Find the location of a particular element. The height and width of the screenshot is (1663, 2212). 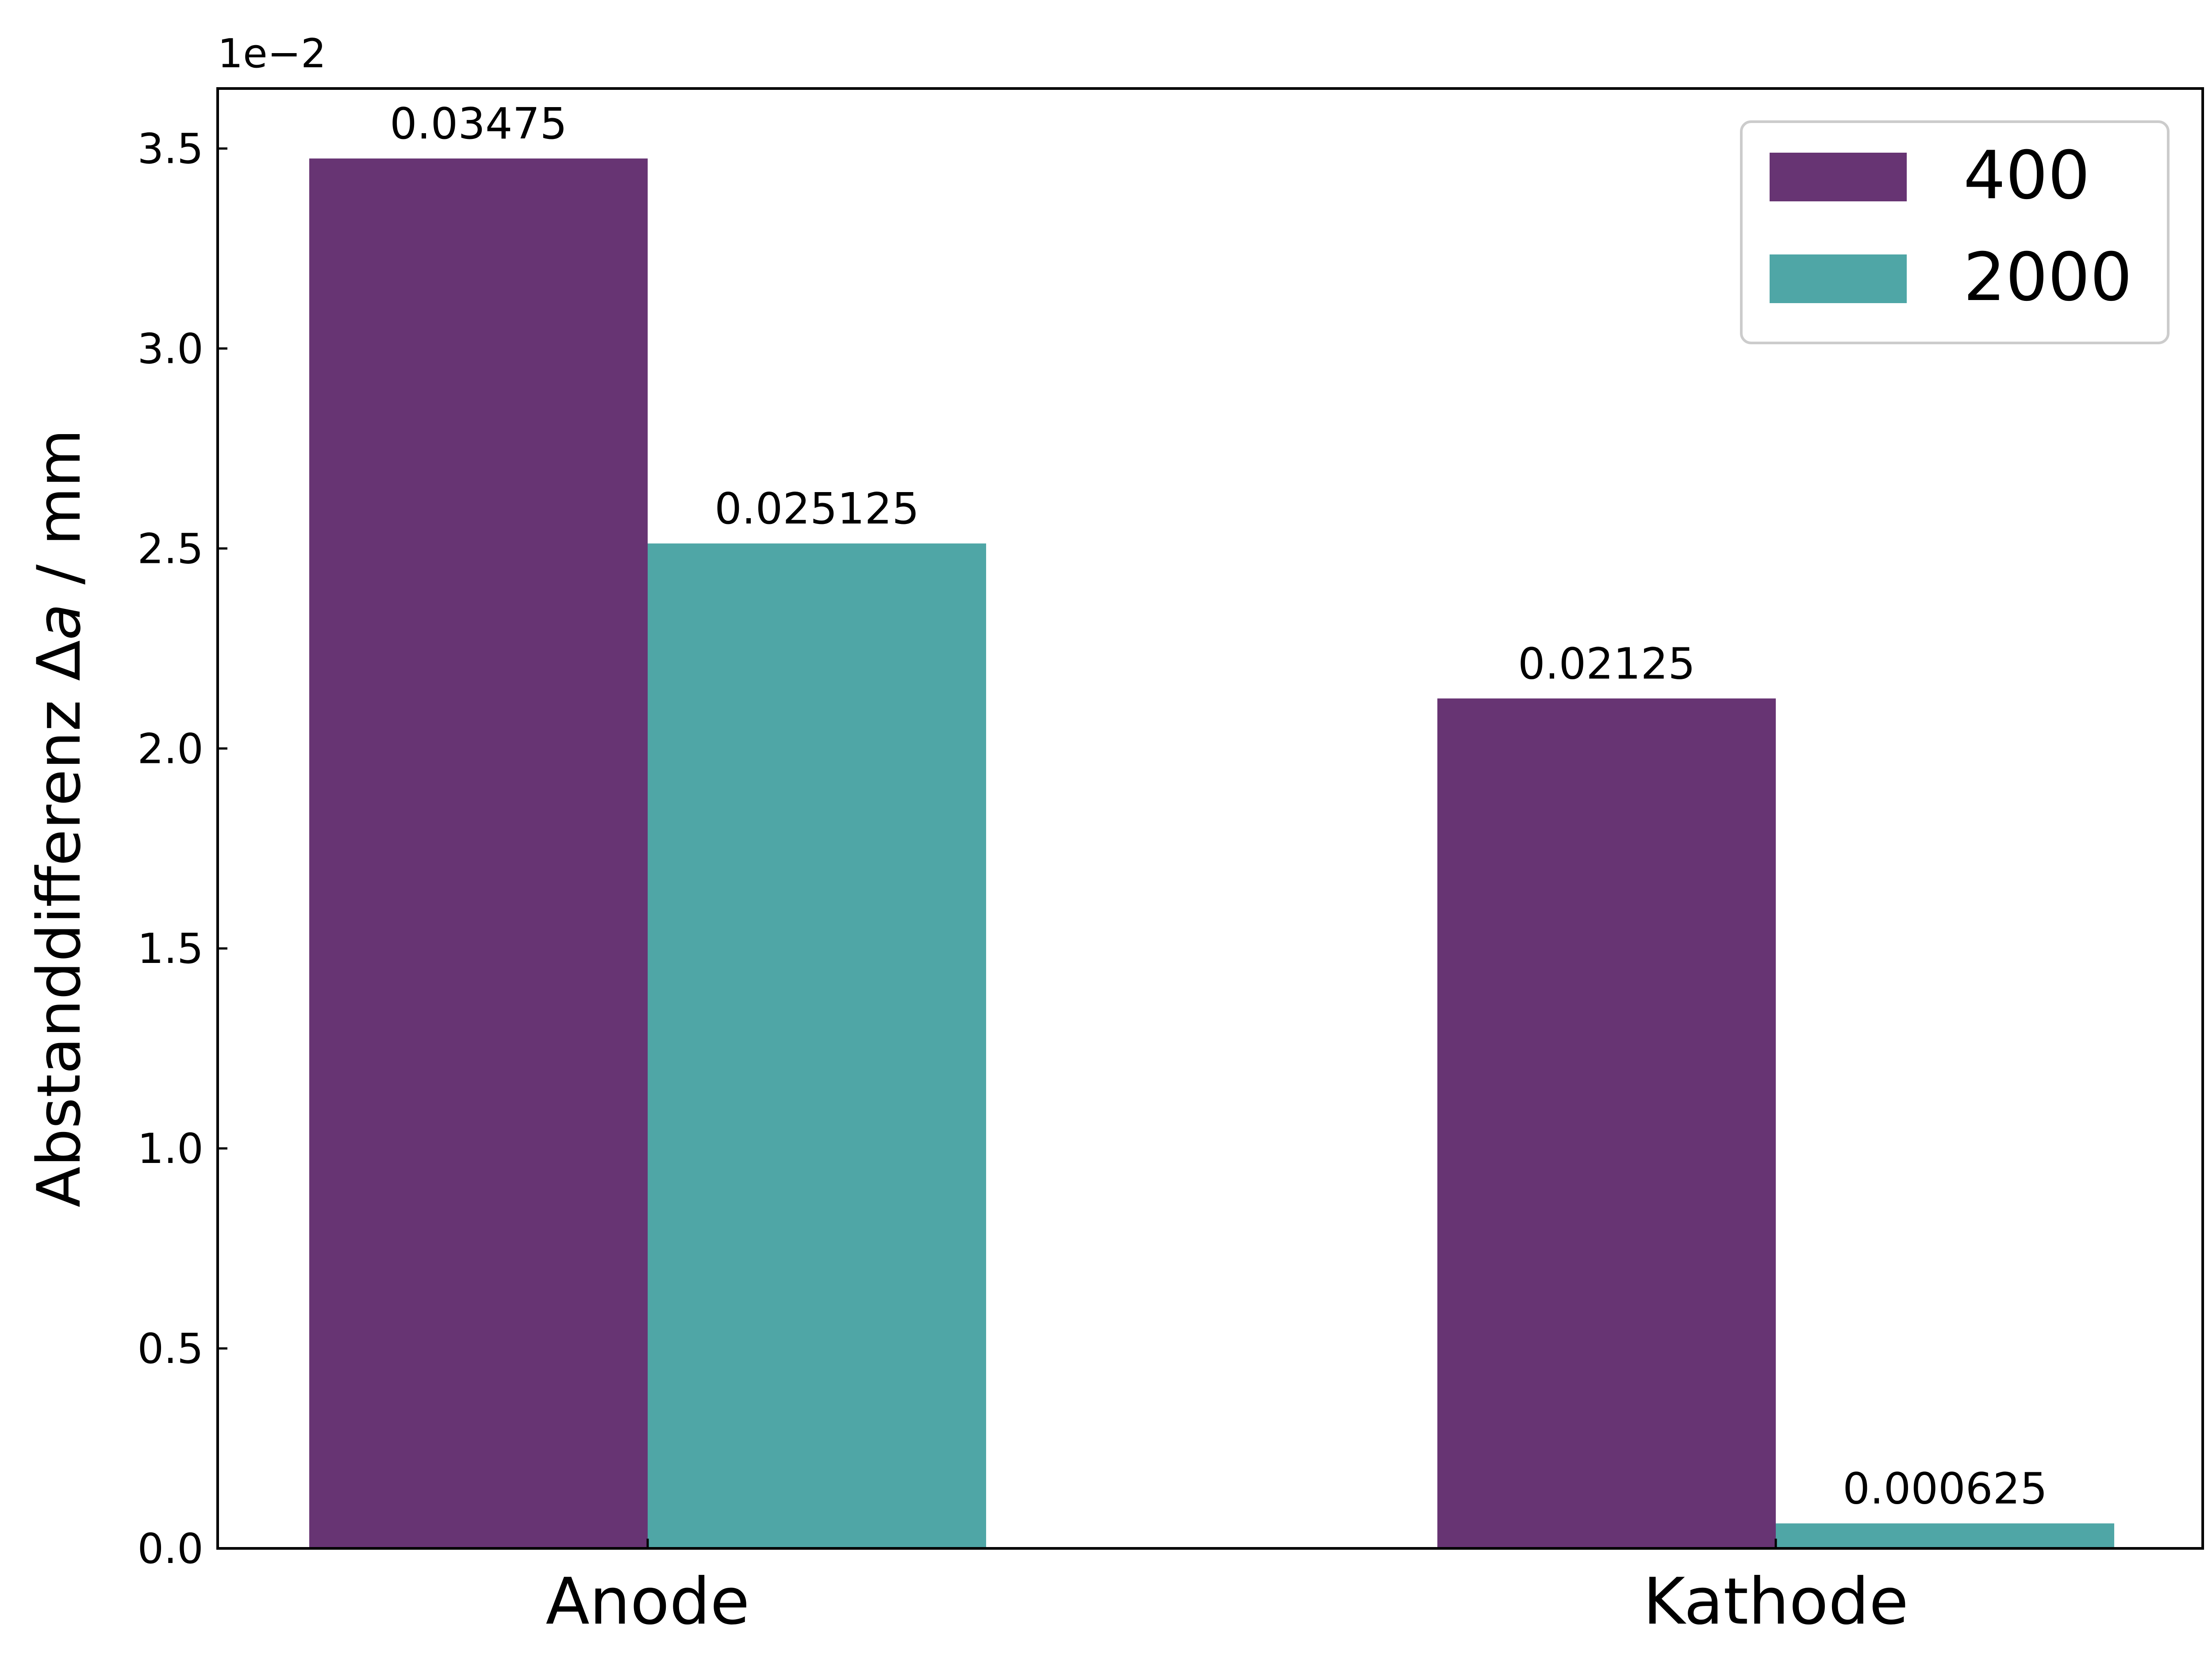

legend: 400 2000 is located at coordinates (1955, 232).